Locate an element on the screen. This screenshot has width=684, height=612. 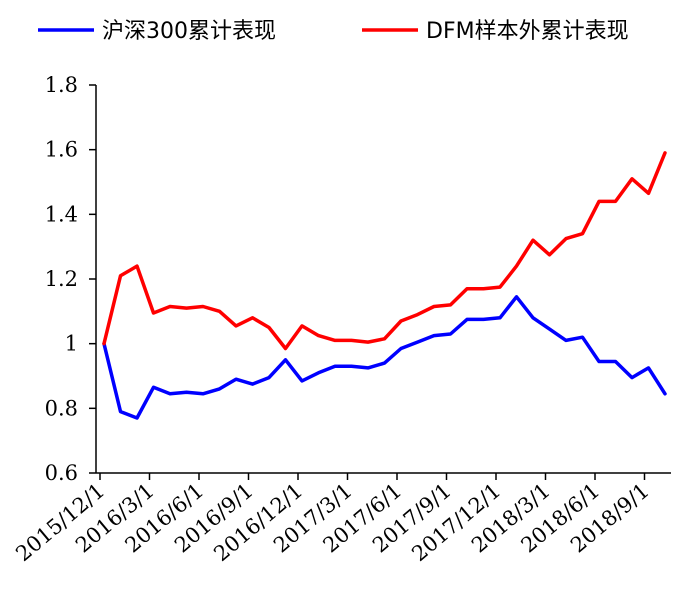
y-axis: 0.6 0.8 1 1.2 1.4 1.6 1.8 is located at coordinates (71, 279).